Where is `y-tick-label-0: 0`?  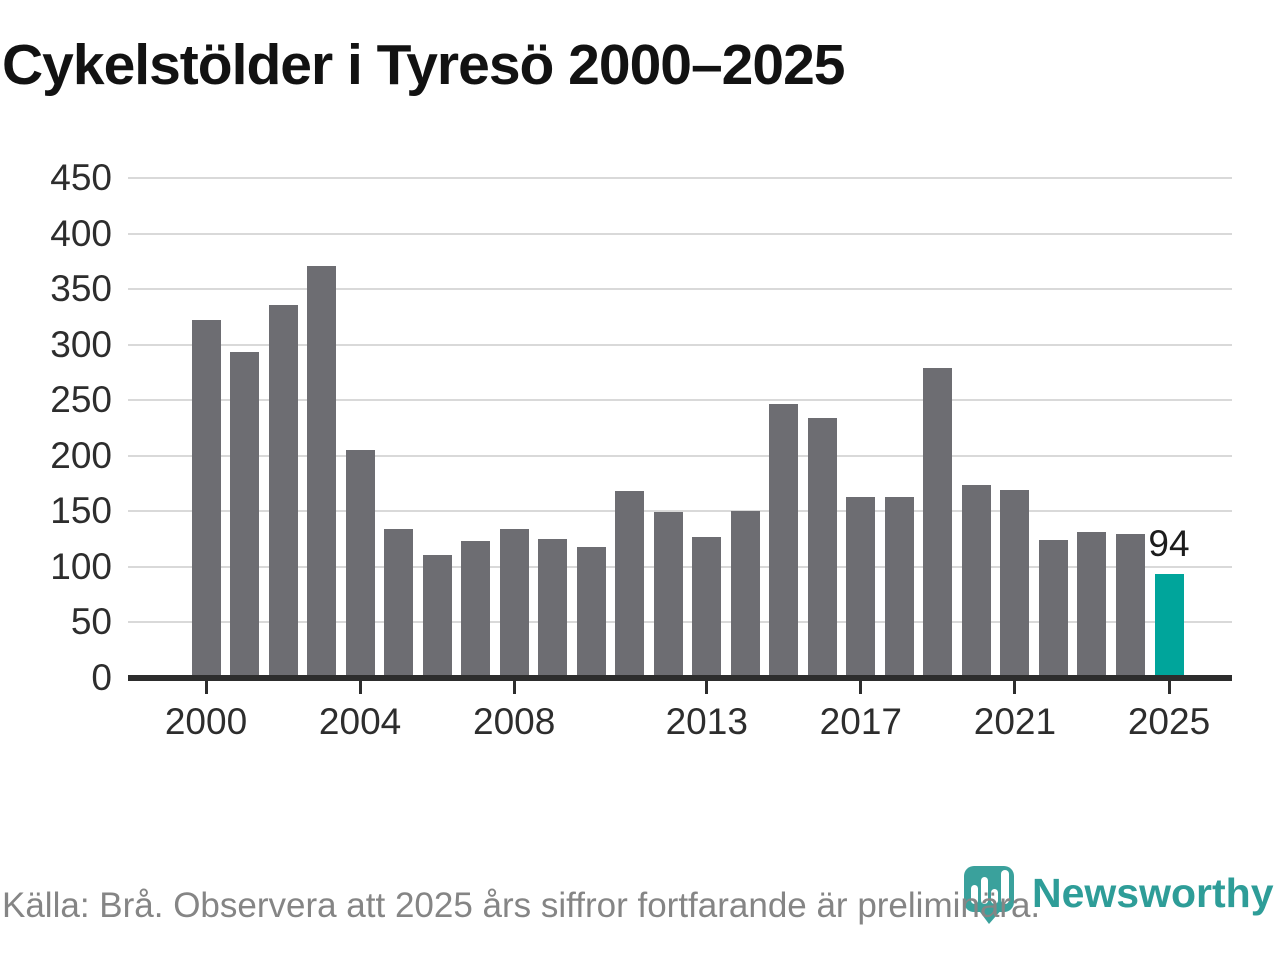
y-tick-label-0: 0 is located at coordinates (101, 677).